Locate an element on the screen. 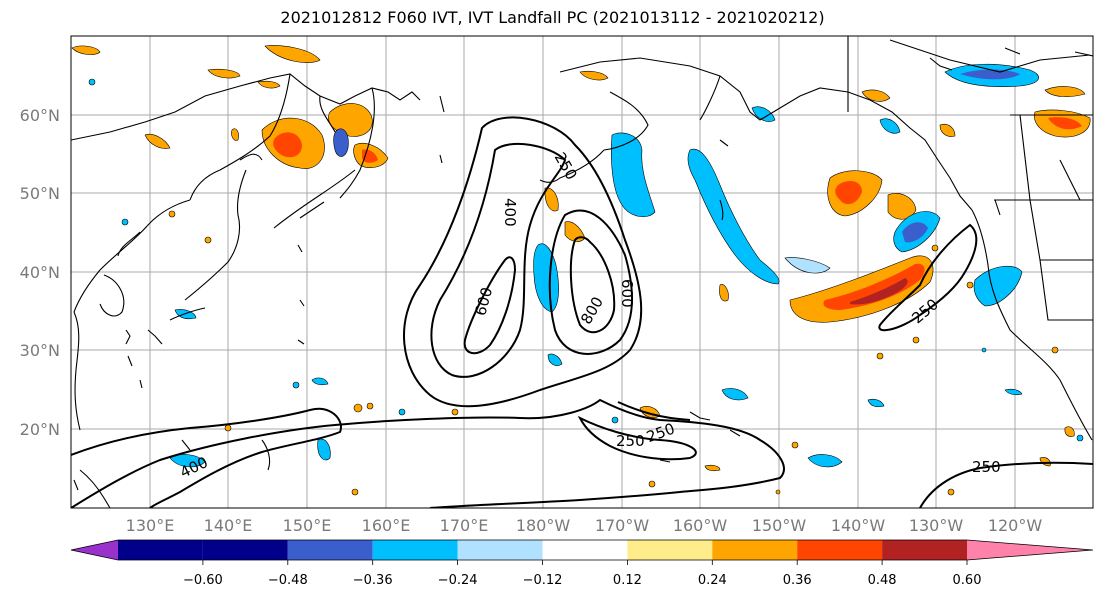 The image size is (1105, 601). colorbar-tick: 0.60 is located at coordinates (967, 580).